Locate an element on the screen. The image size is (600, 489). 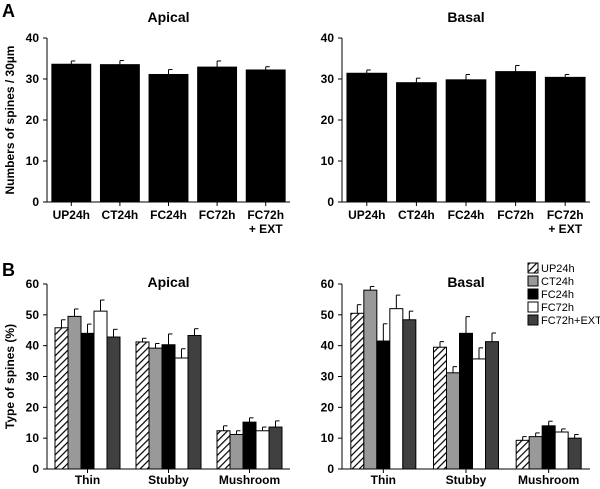
panel-letter-b: B is located at coordinates (8, 270).